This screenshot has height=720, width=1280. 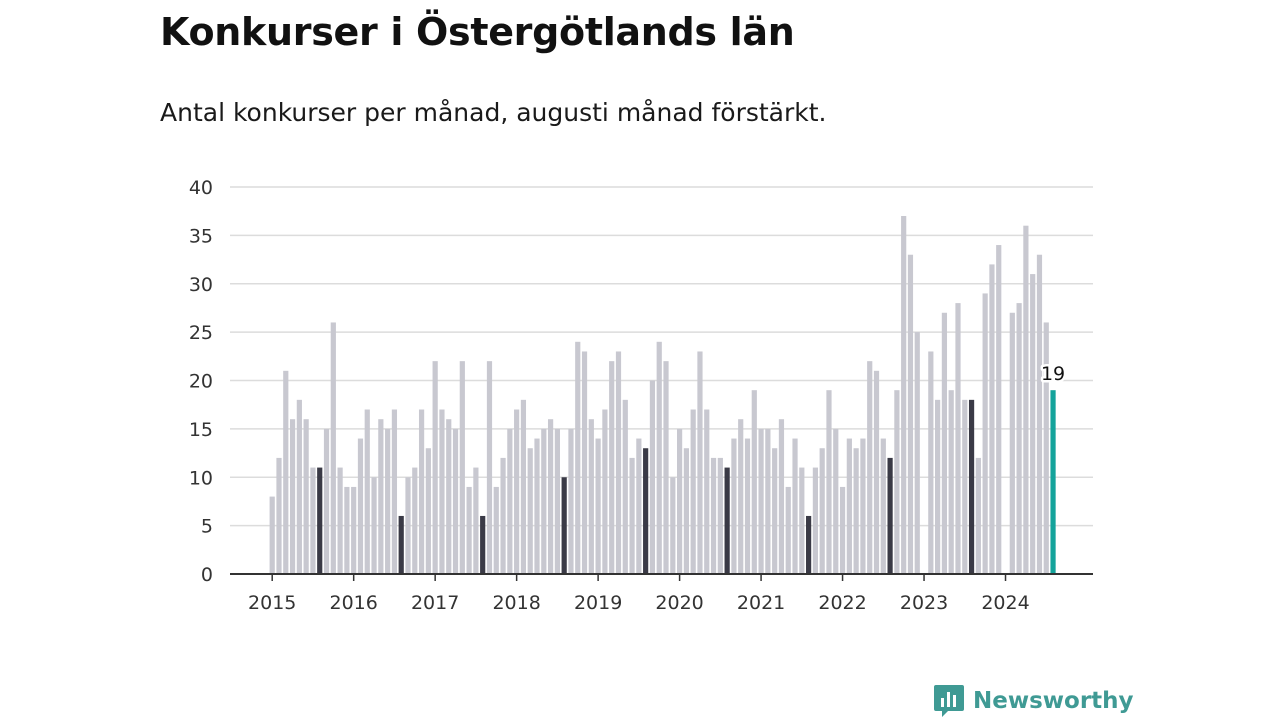 What do you see at coordinates (1053, 374) in the screenshot?
I see `latest-value-label-halo: 19` at bounding box center [1053, 374].